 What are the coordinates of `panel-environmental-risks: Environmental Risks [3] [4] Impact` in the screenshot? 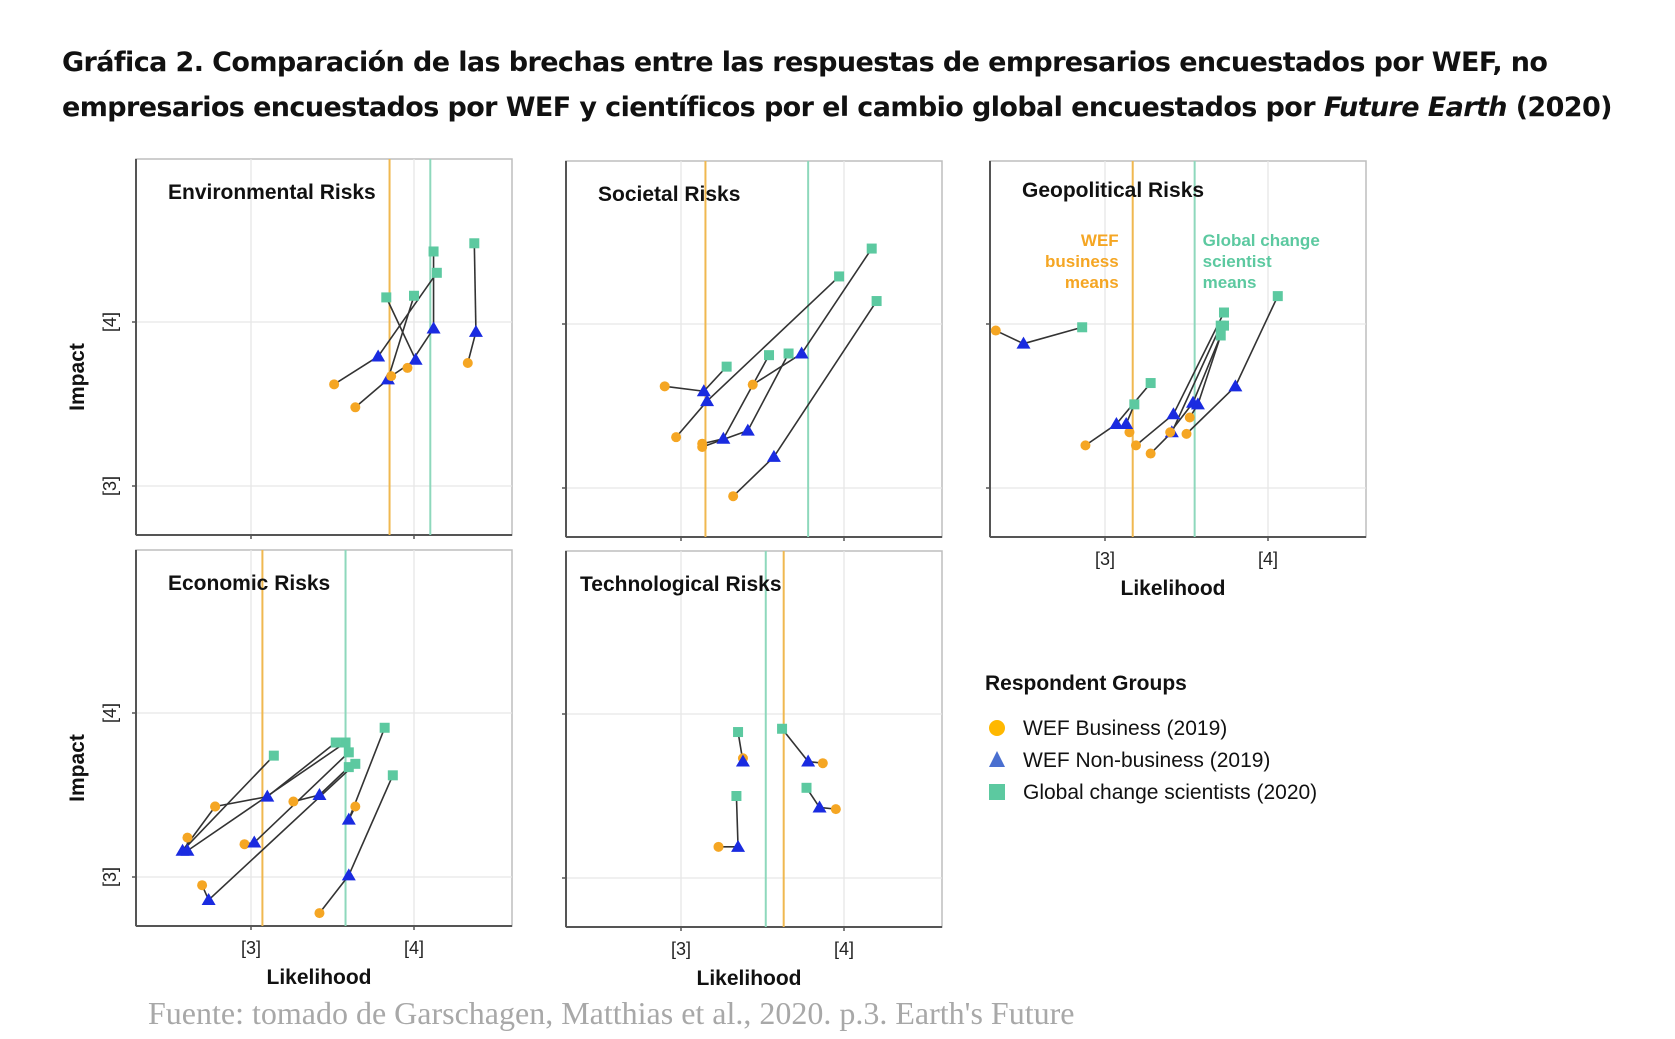 It's located at (289, 348).